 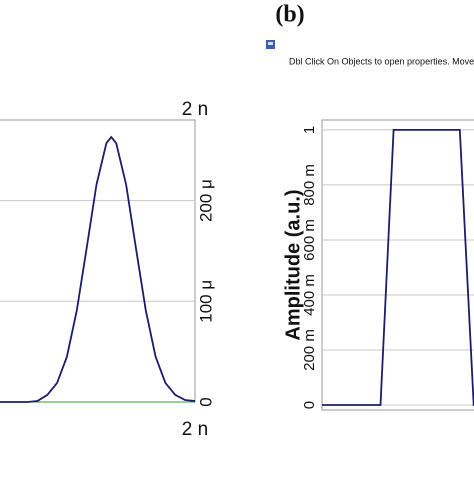 What do you see at coordinates (309, 185) in the screenshot?
I see `y-tick-label: 800 m` at bounding box center [309, 185].